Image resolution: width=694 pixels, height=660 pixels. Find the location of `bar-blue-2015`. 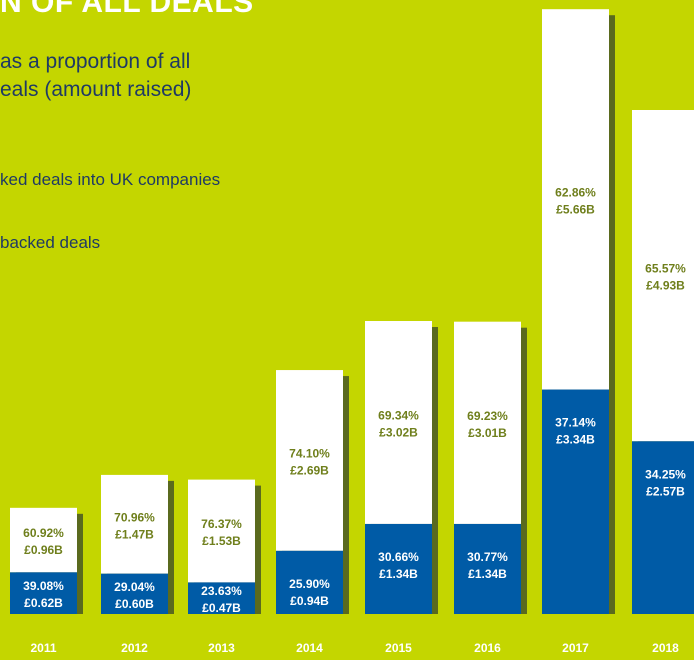

bar-blue-2015 is located at coordinates (398, 568).